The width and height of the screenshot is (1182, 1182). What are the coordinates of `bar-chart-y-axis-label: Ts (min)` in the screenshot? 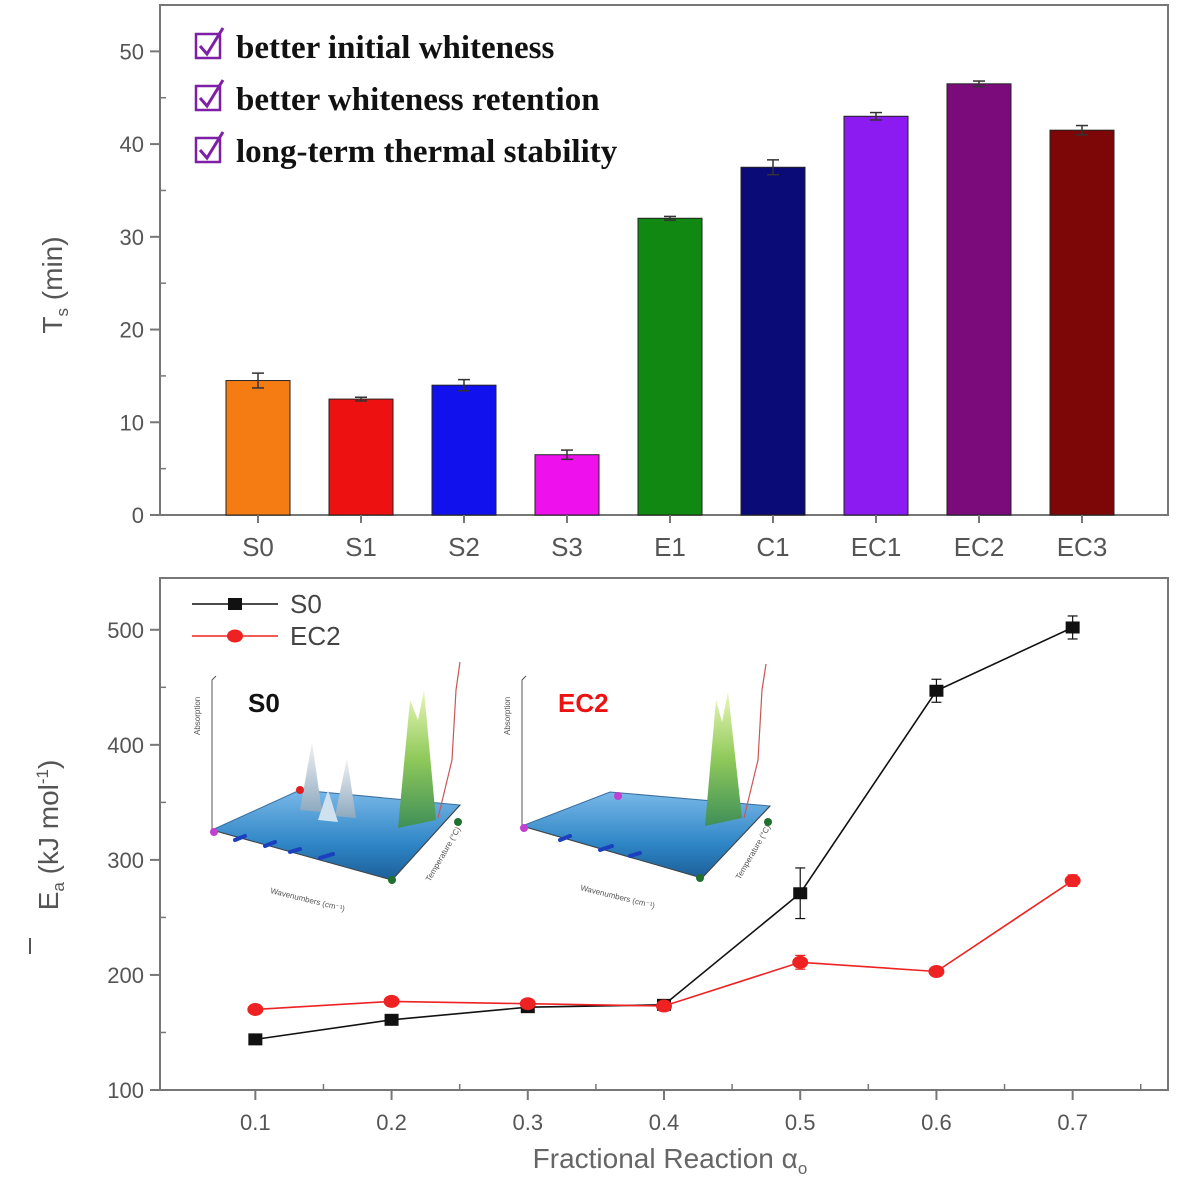 It's located at (54, 284).